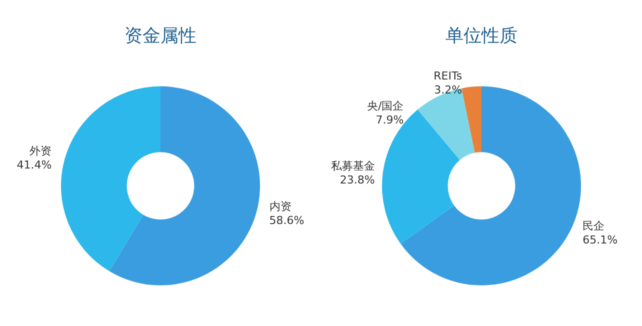 This screenshot has width=642, height=326. Describe the element at coordinates (41, 151) in the screenshot. I see `slice-label: 外资` at that location.